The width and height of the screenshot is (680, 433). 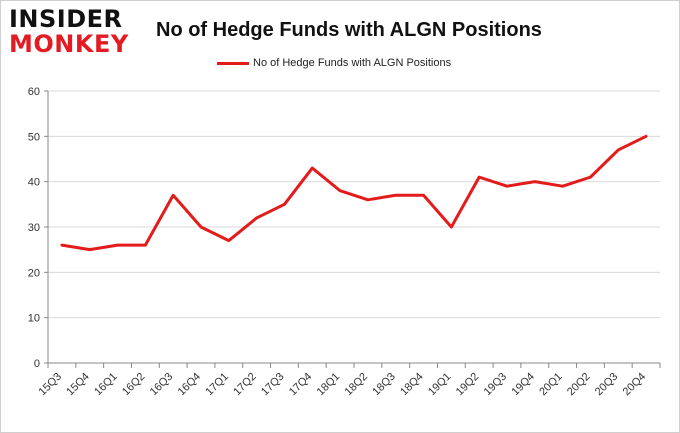 What do you see at coordinates (34, 228) in the screenshot?
I see `y-tick-label: 30` at bounding box center [34, 228].